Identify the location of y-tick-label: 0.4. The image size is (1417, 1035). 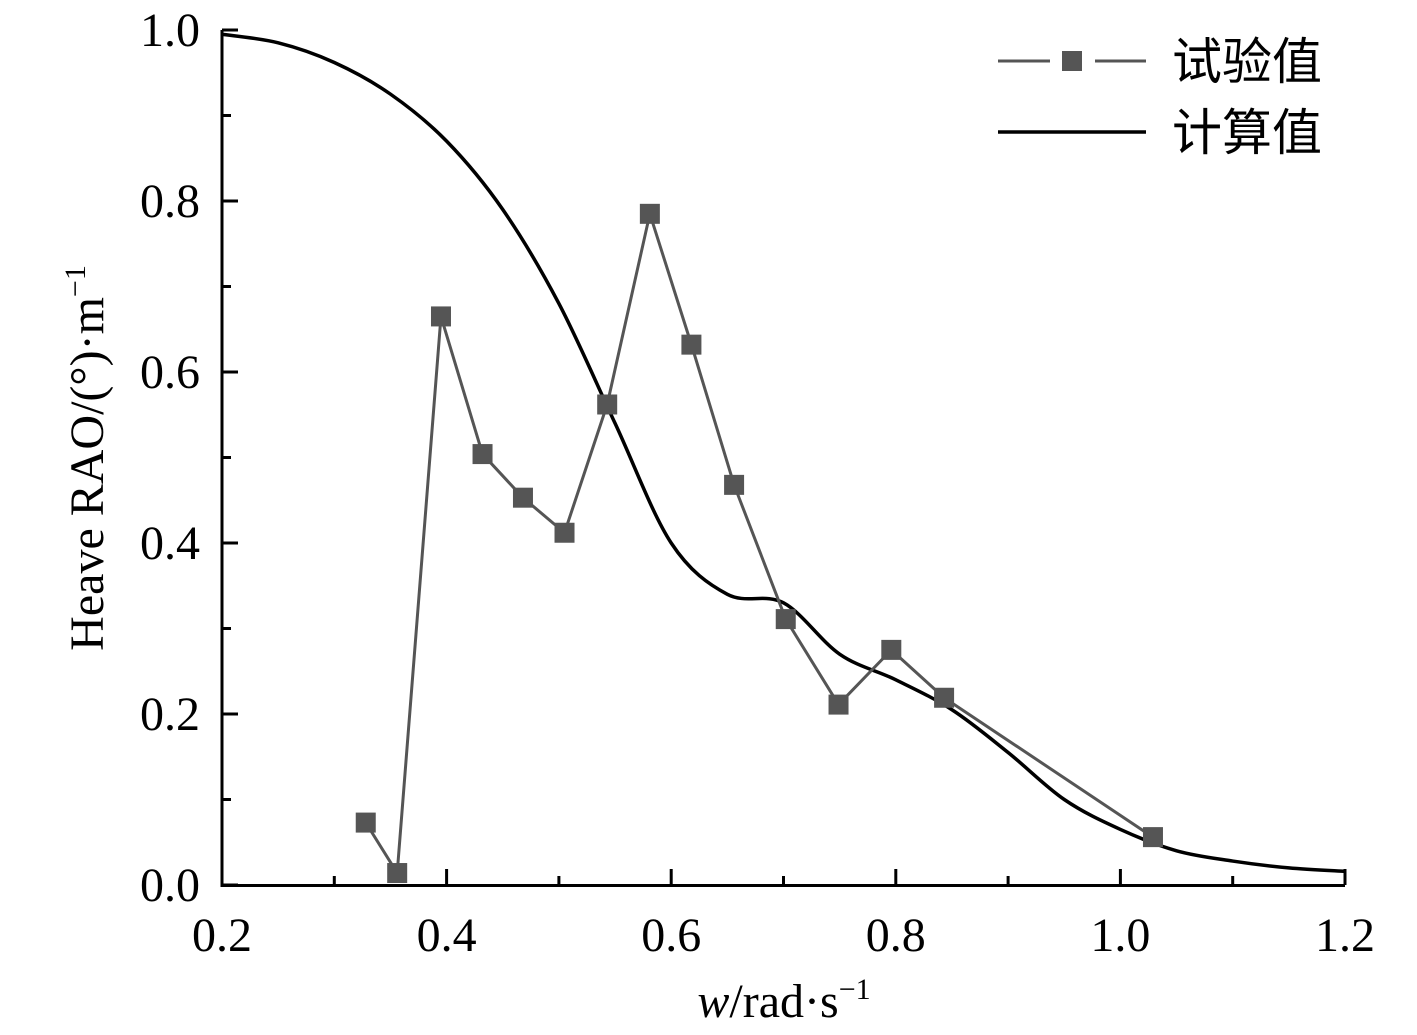
(170, 543).